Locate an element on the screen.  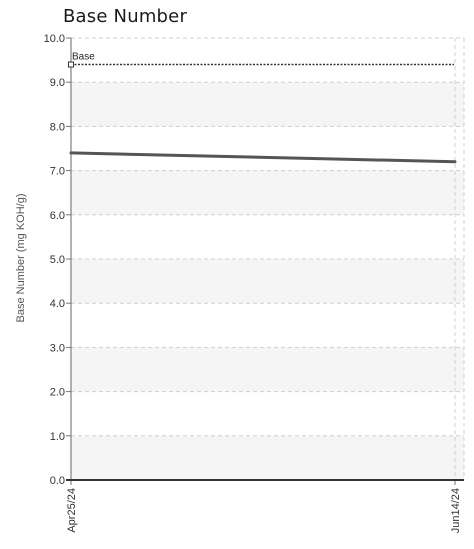
reference-marker is located at coordinates (71, 64).